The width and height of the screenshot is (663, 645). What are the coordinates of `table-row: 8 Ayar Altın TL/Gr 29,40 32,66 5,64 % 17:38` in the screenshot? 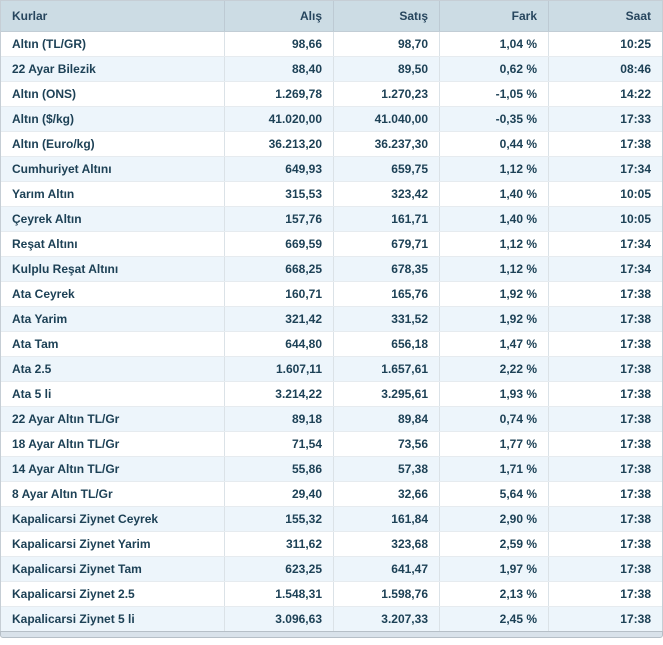 It's located at (331, 493).